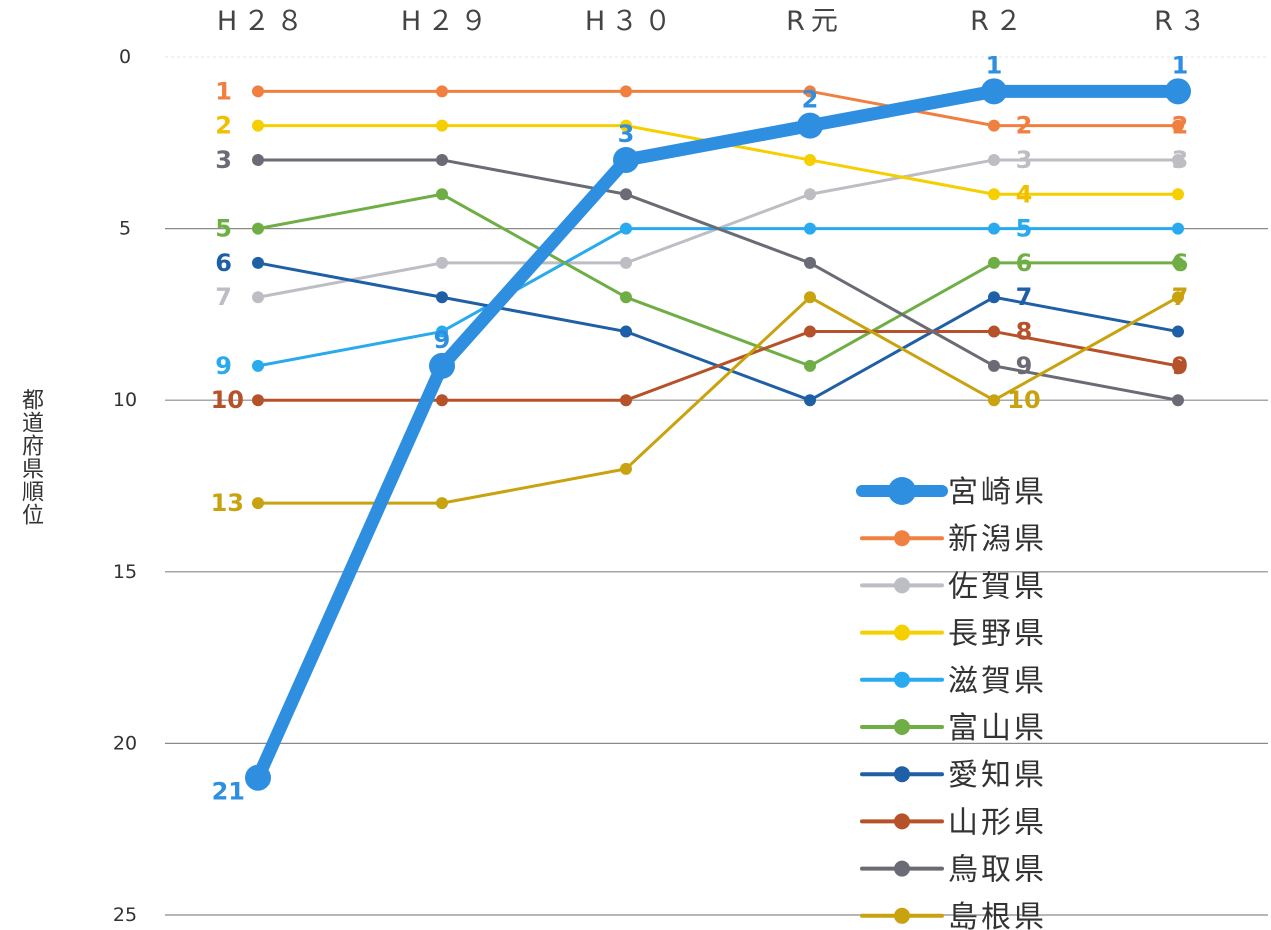 This screenshot has height=930, width=1271. What do you see at coordinates (1023, 400) in the screenshot?
I see `data-label: 10` at bounding box center [1023, 400].